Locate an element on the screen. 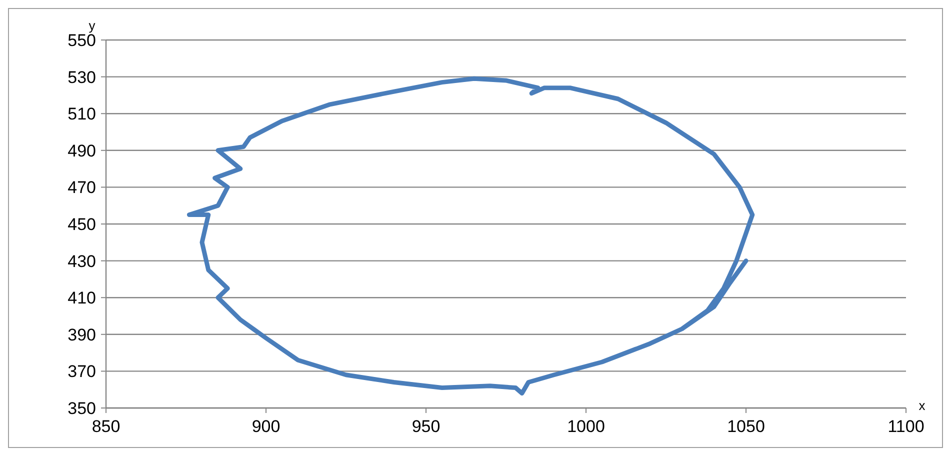 This screenshot has width=951, height=455. y-tick-label: 430 is located at coordinates (82, 261).